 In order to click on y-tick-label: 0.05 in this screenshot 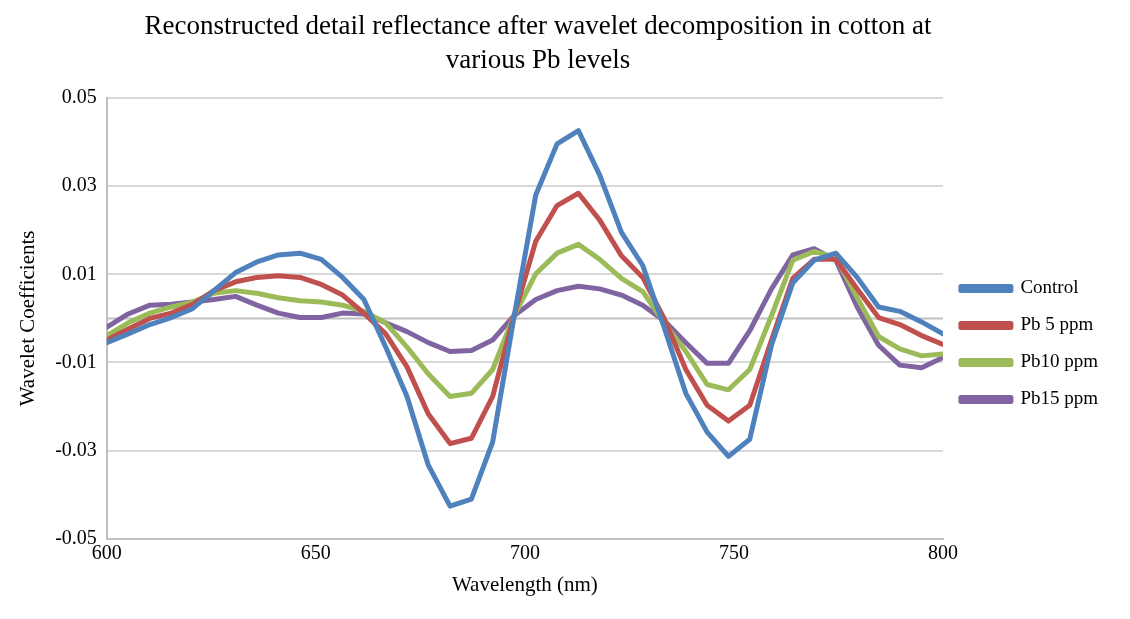, I will do `click(79, 96)`.